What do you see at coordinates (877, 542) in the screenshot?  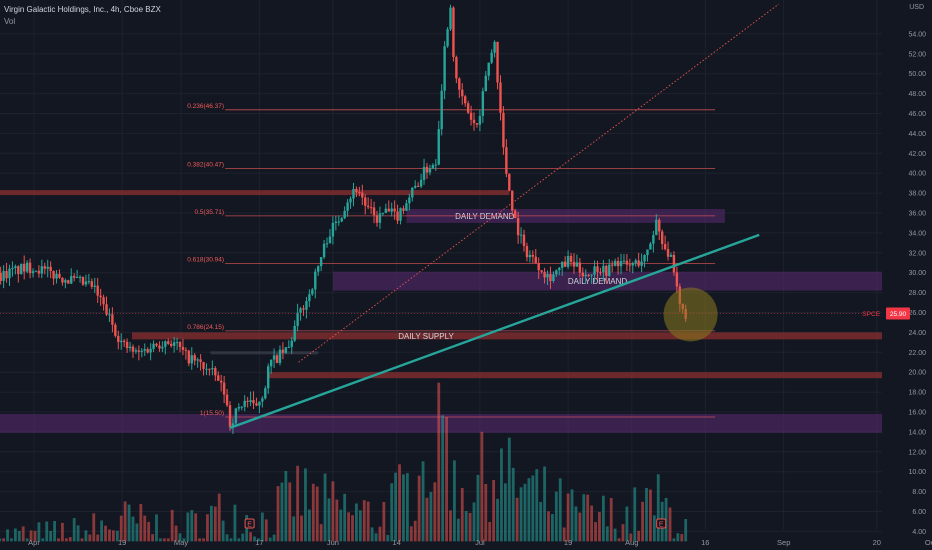 I see `time-tick-label: 20` at bounding box center [877, 542].